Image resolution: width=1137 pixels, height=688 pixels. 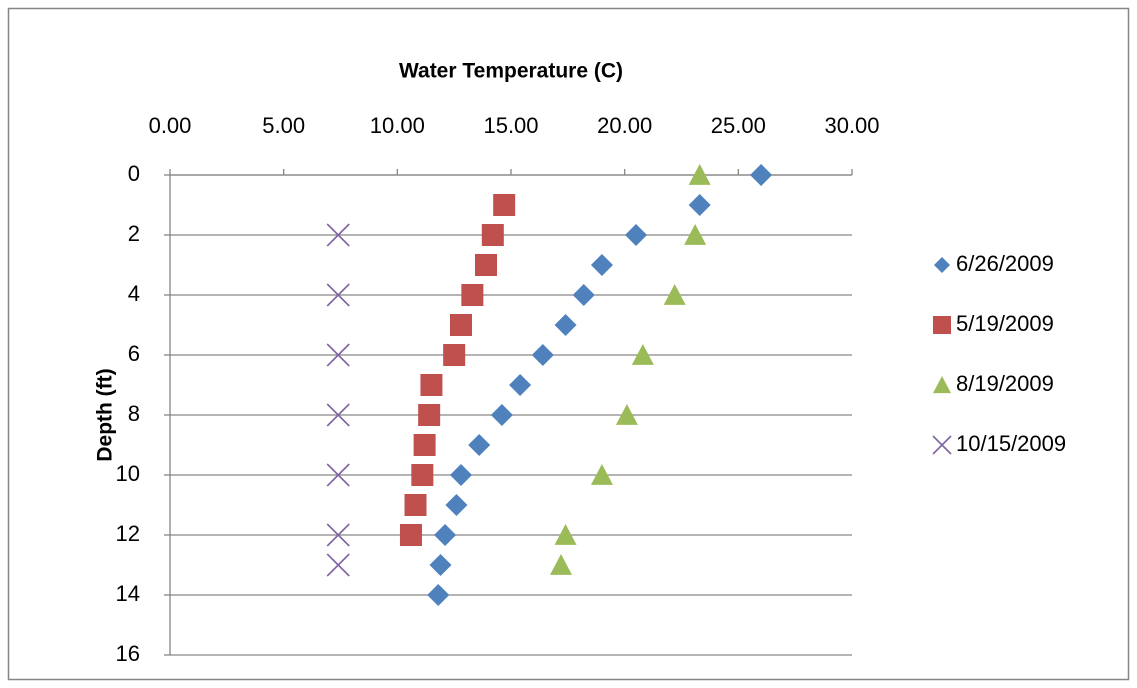 What do you see at coordinates (128, 653) in the screenshot?
I see `y-tick-label: 16` at bounding box center [128, 653].